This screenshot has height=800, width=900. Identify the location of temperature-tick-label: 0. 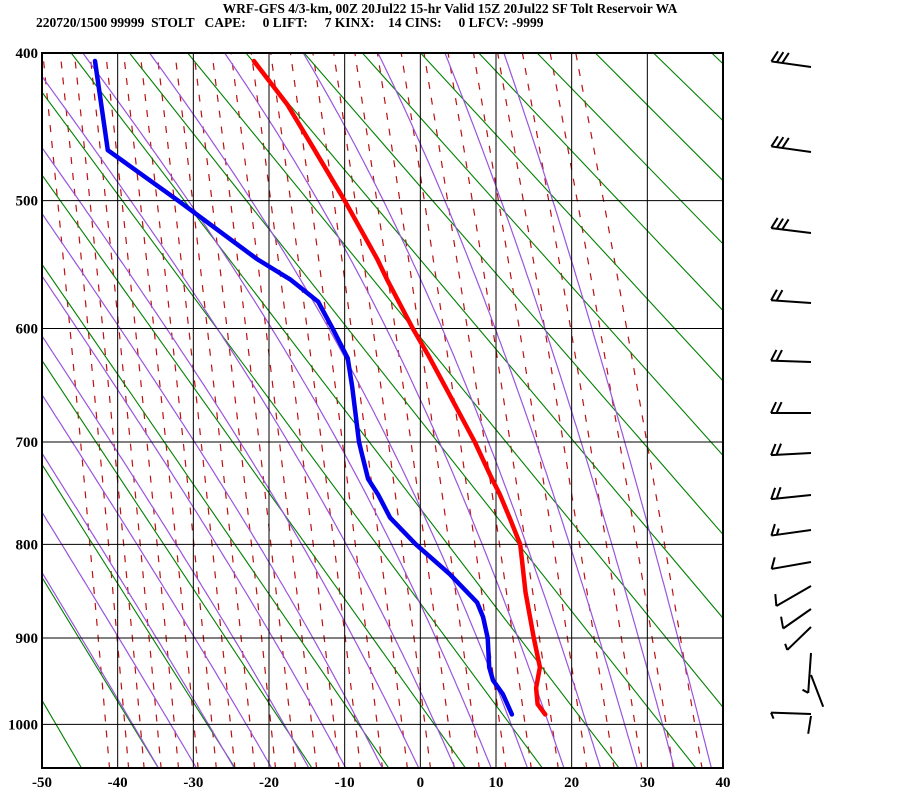
(421, 783).